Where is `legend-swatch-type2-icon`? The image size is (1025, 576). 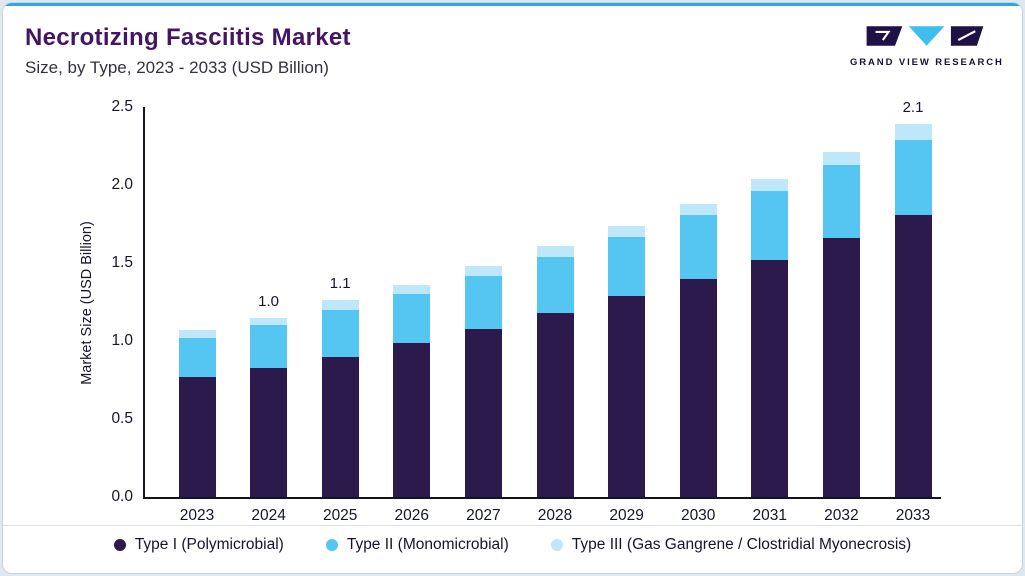 legend-swatch-type2-icon is located at coordinates (331, 545).